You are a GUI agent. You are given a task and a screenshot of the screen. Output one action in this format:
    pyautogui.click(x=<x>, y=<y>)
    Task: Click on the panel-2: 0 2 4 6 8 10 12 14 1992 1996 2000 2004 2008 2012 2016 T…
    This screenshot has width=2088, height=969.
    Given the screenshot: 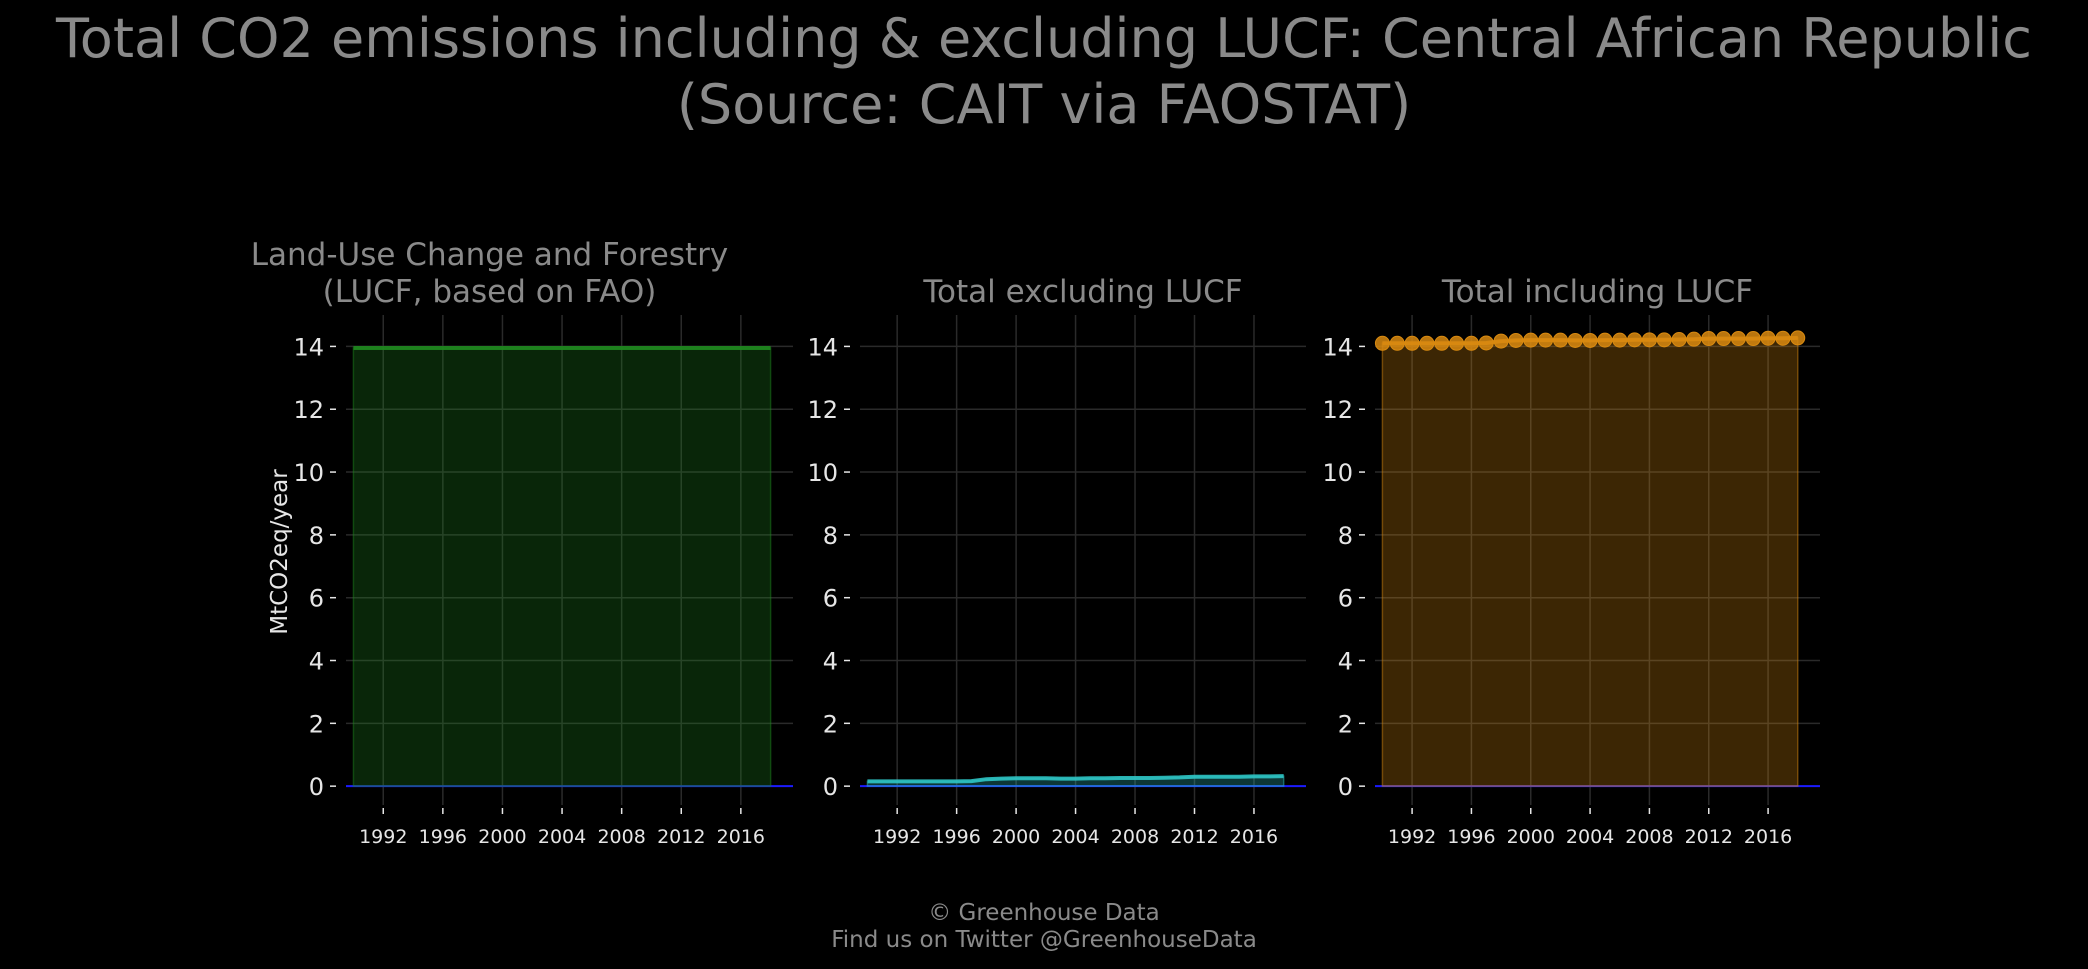 What is the action you would take?
    pyautogui.click(x=1056, y=561)
    